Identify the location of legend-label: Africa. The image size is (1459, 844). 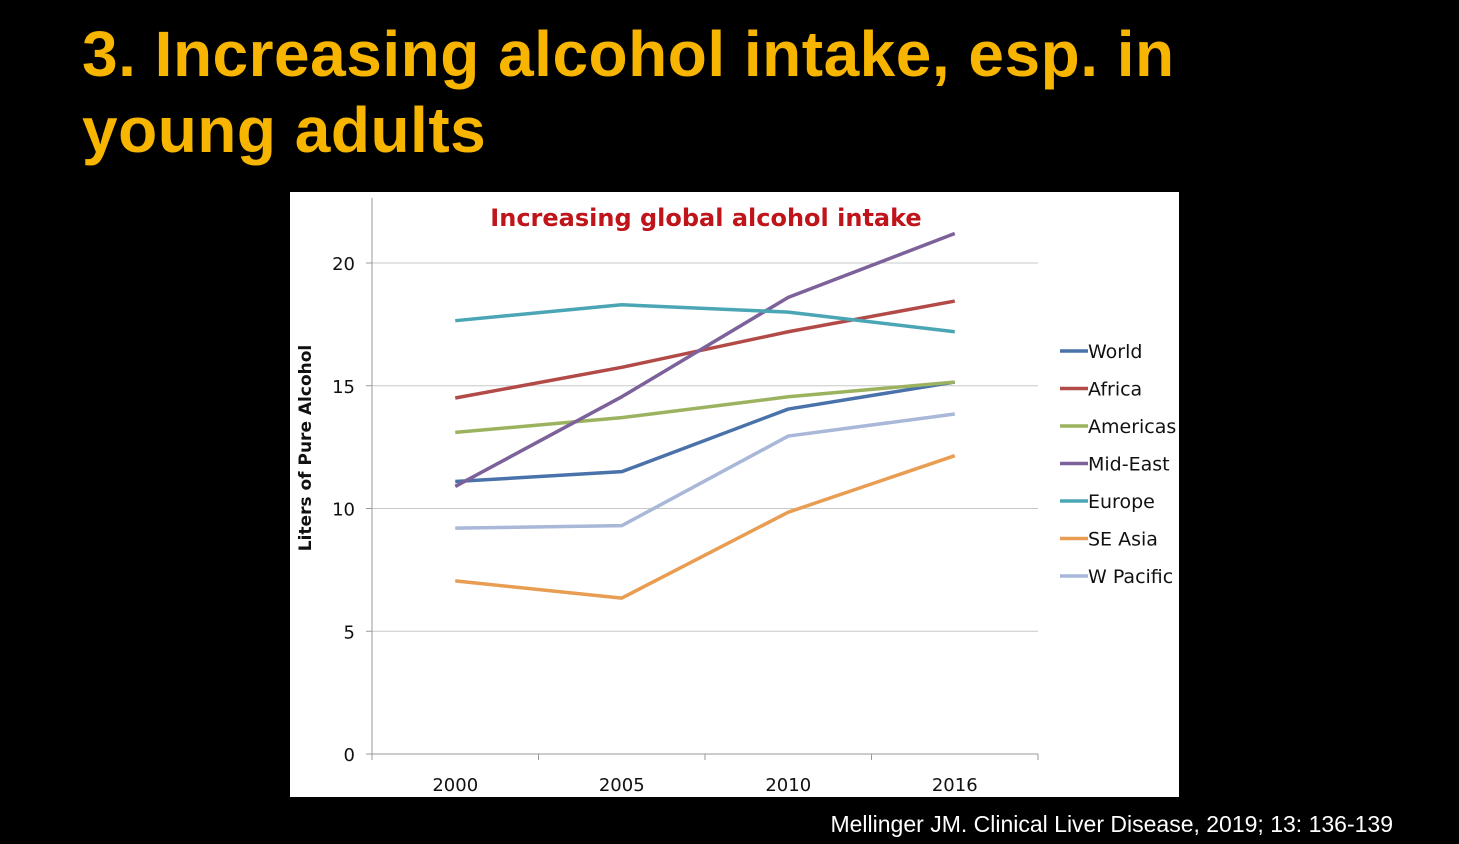
(1115, 390).